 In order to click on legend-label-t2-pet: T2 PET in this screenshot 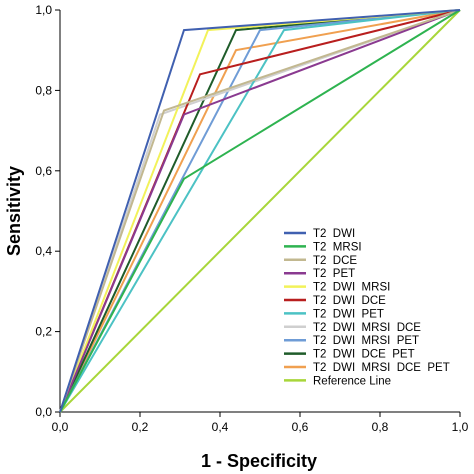, I will do `click(334, 274)`.